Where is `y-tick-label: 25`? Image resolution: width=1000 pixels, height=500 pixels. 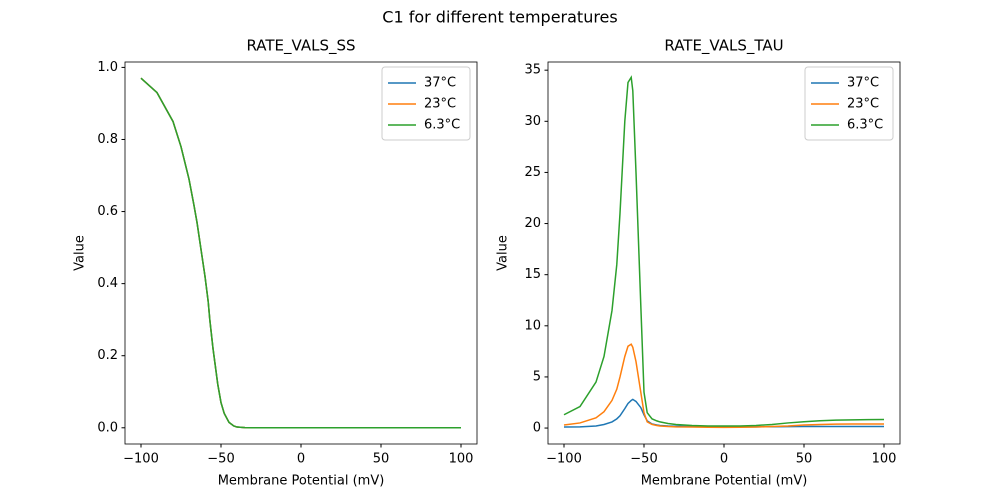
y-tick-label: 25 is located at coordinates (532, 172).